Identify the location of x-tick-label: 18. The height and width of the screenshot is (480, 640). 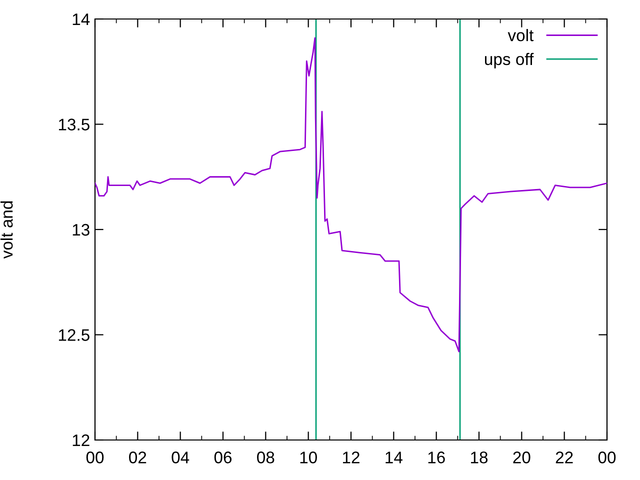
(479, 458).